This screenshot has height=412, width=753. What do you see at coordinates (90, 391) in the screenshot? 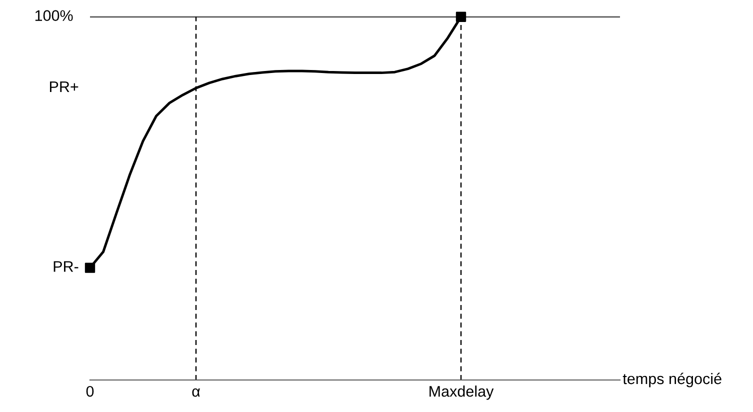
I see `x-tick-label: 0` at bounding box center [90, 391].